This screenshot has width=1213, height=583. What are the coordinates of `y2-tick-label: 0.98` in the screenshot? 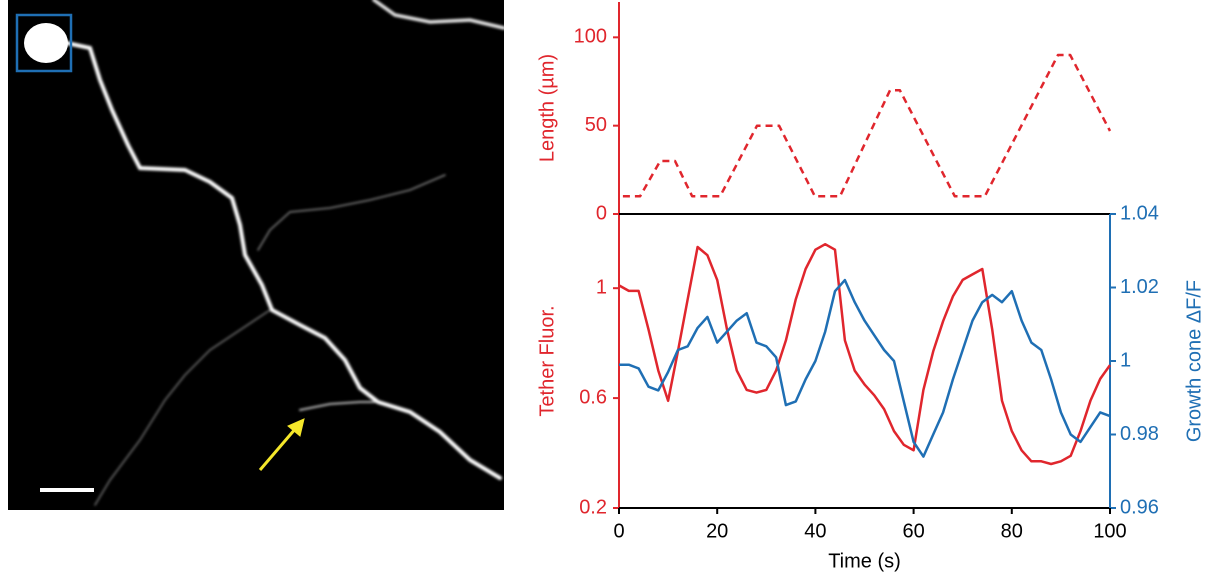 It's located at (1139, 434).